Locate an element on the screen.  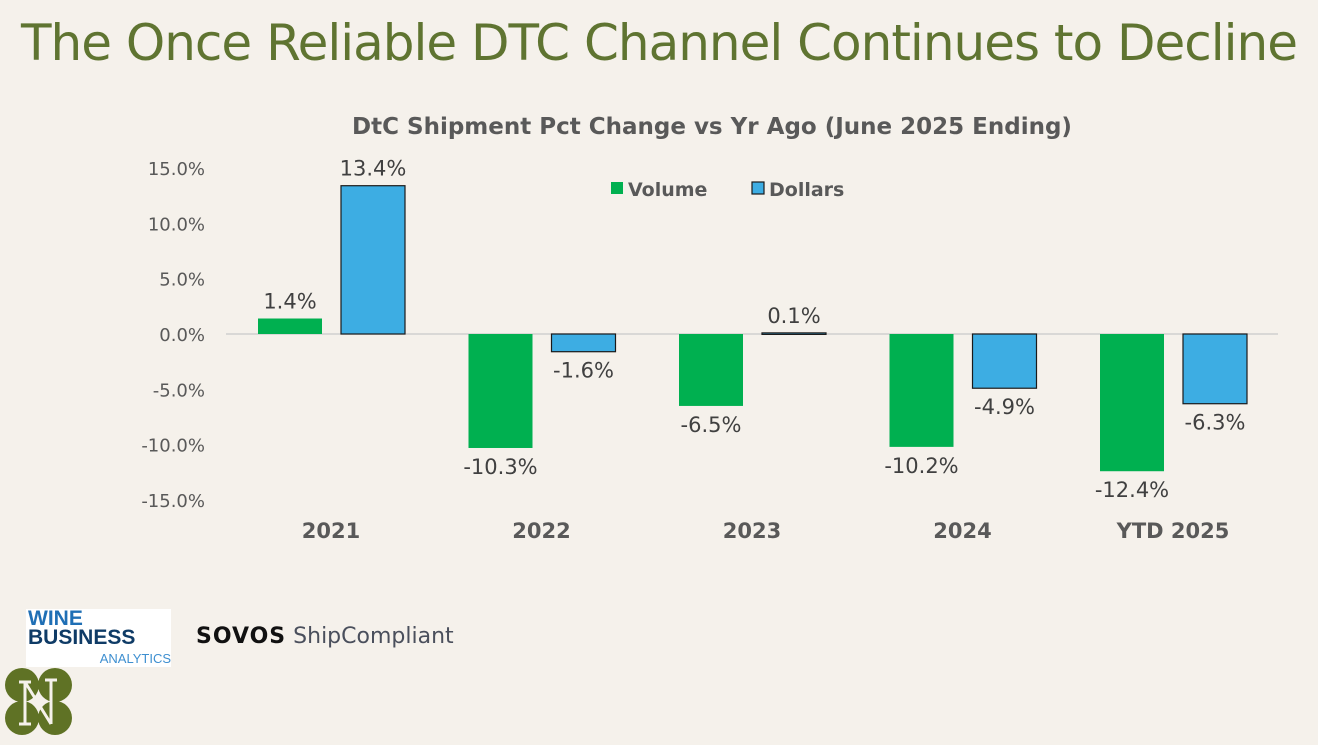
data-label: -6.3% is located at coordinates (1215, 423).